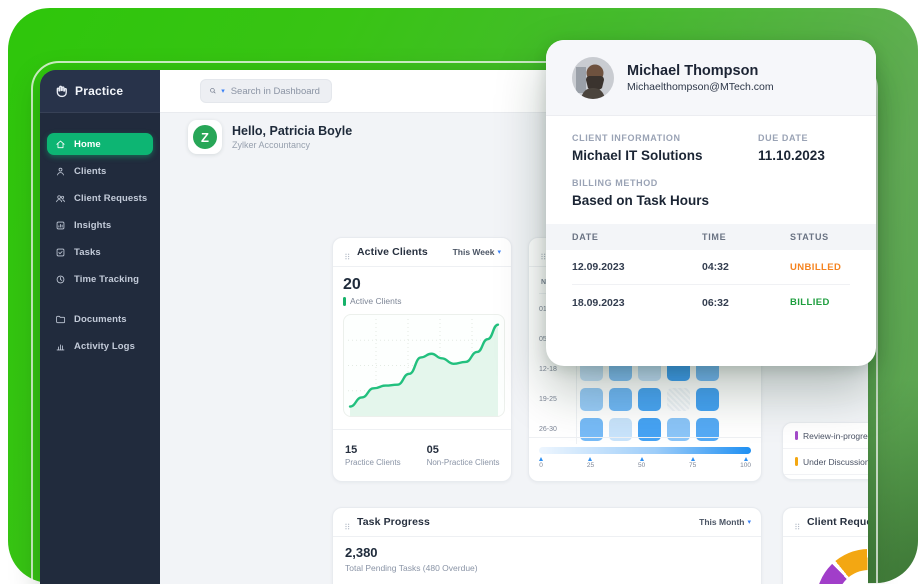 This screenshot has height=584, width=919. What do you see at coordinates (693, 465) in the screenshot?
I see `scale-tick-label: 75` at bounding box center [693, 465].